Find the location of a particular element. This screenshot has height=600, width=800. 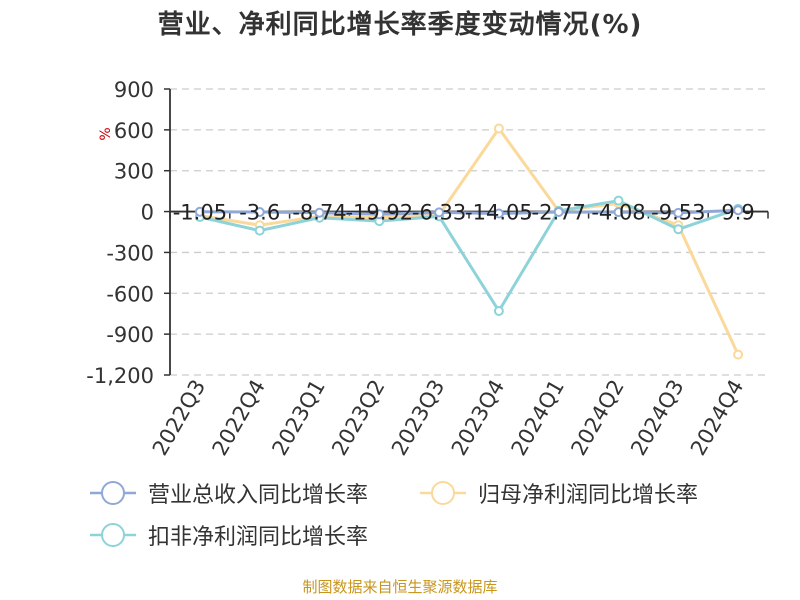

legend-label-revenue: 营业总收入同比增长率 is located at coordinates (258, 495).